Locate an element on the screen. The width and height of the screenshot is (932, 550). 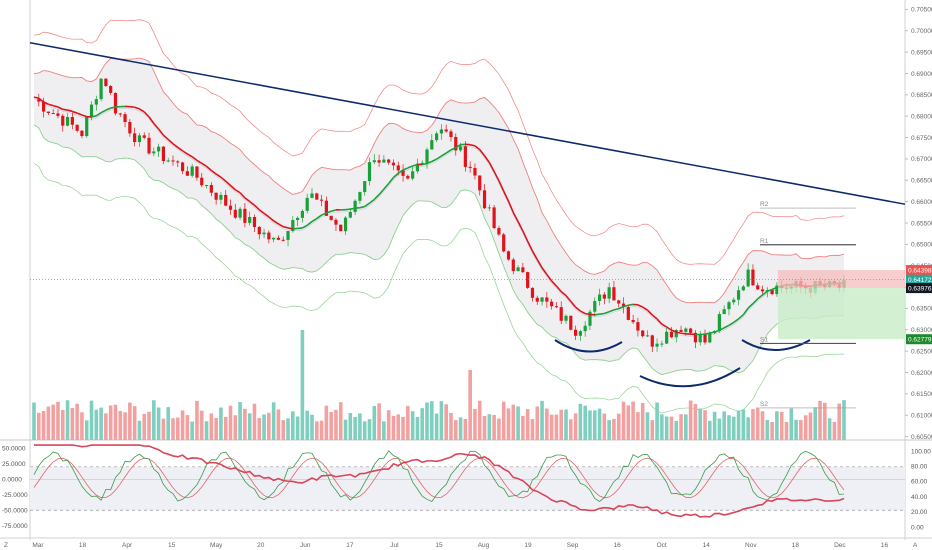
pivot-label: R2 is located at coordinates (764, 204).